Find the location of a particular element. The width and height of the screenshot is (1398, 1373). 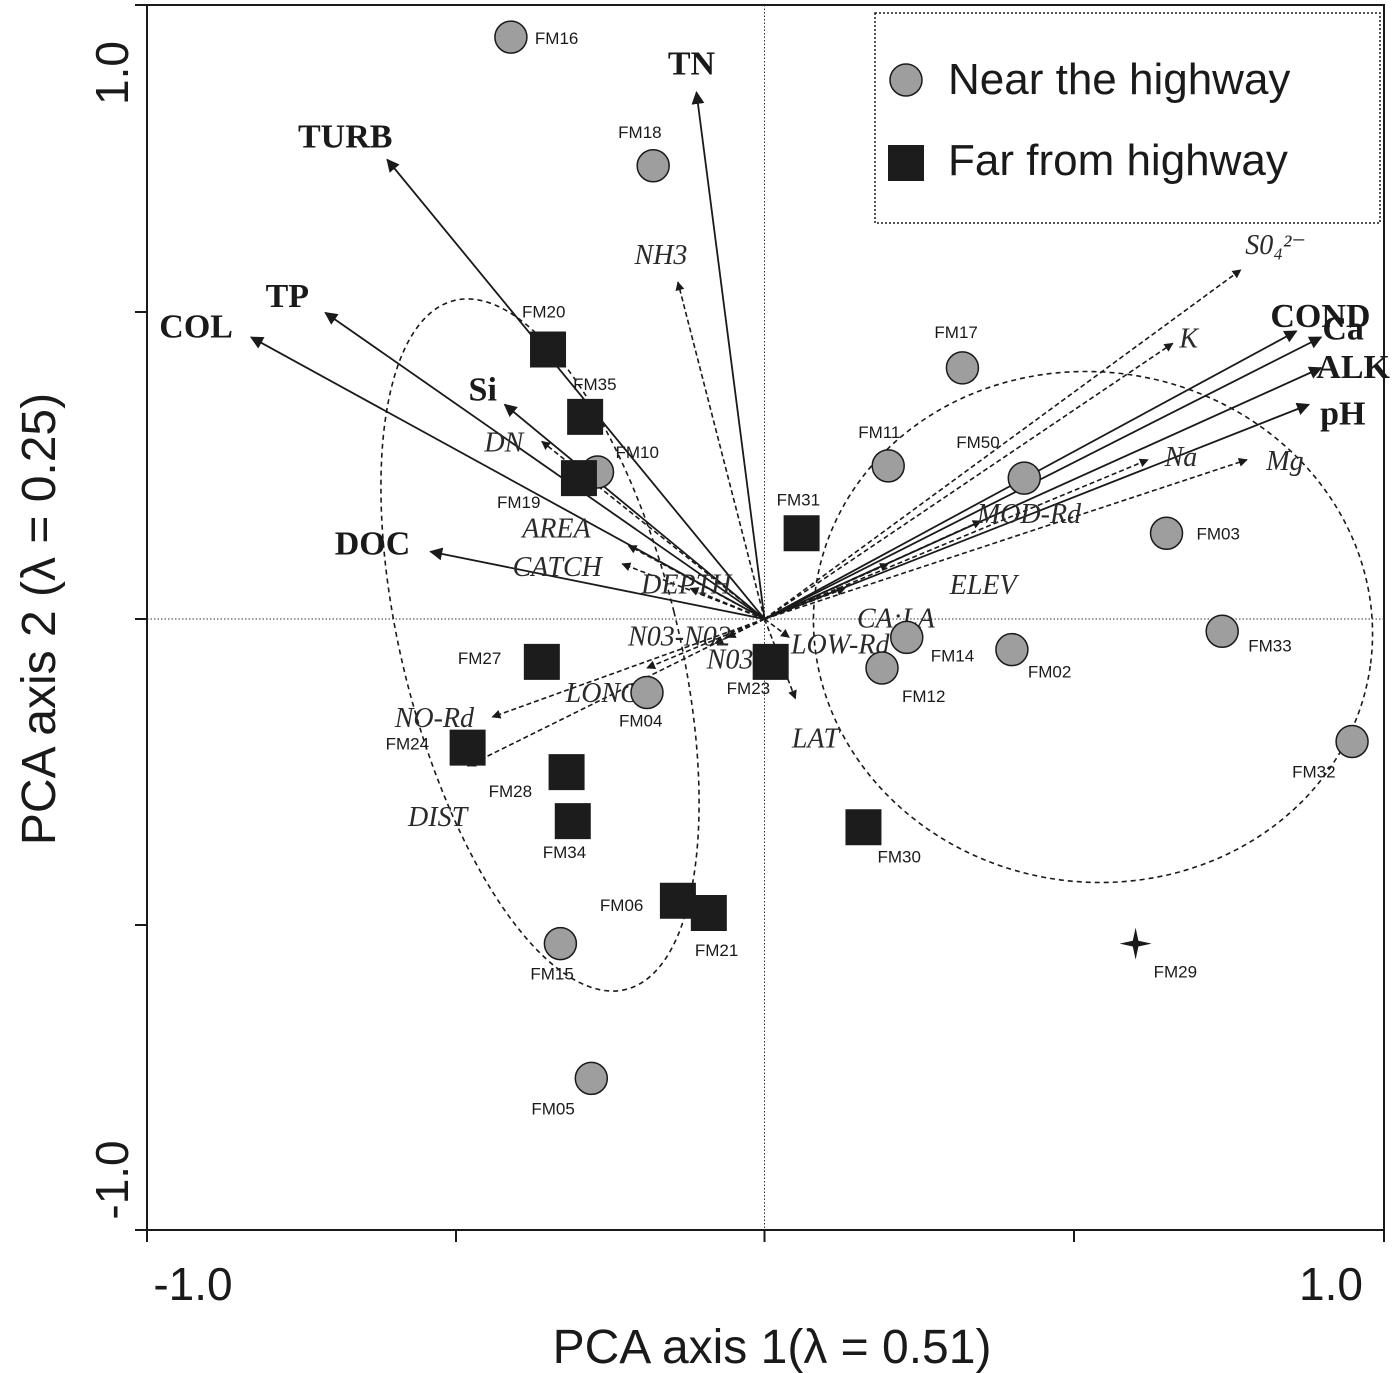

vector-k-arrow is located at coordinates (969, 481).